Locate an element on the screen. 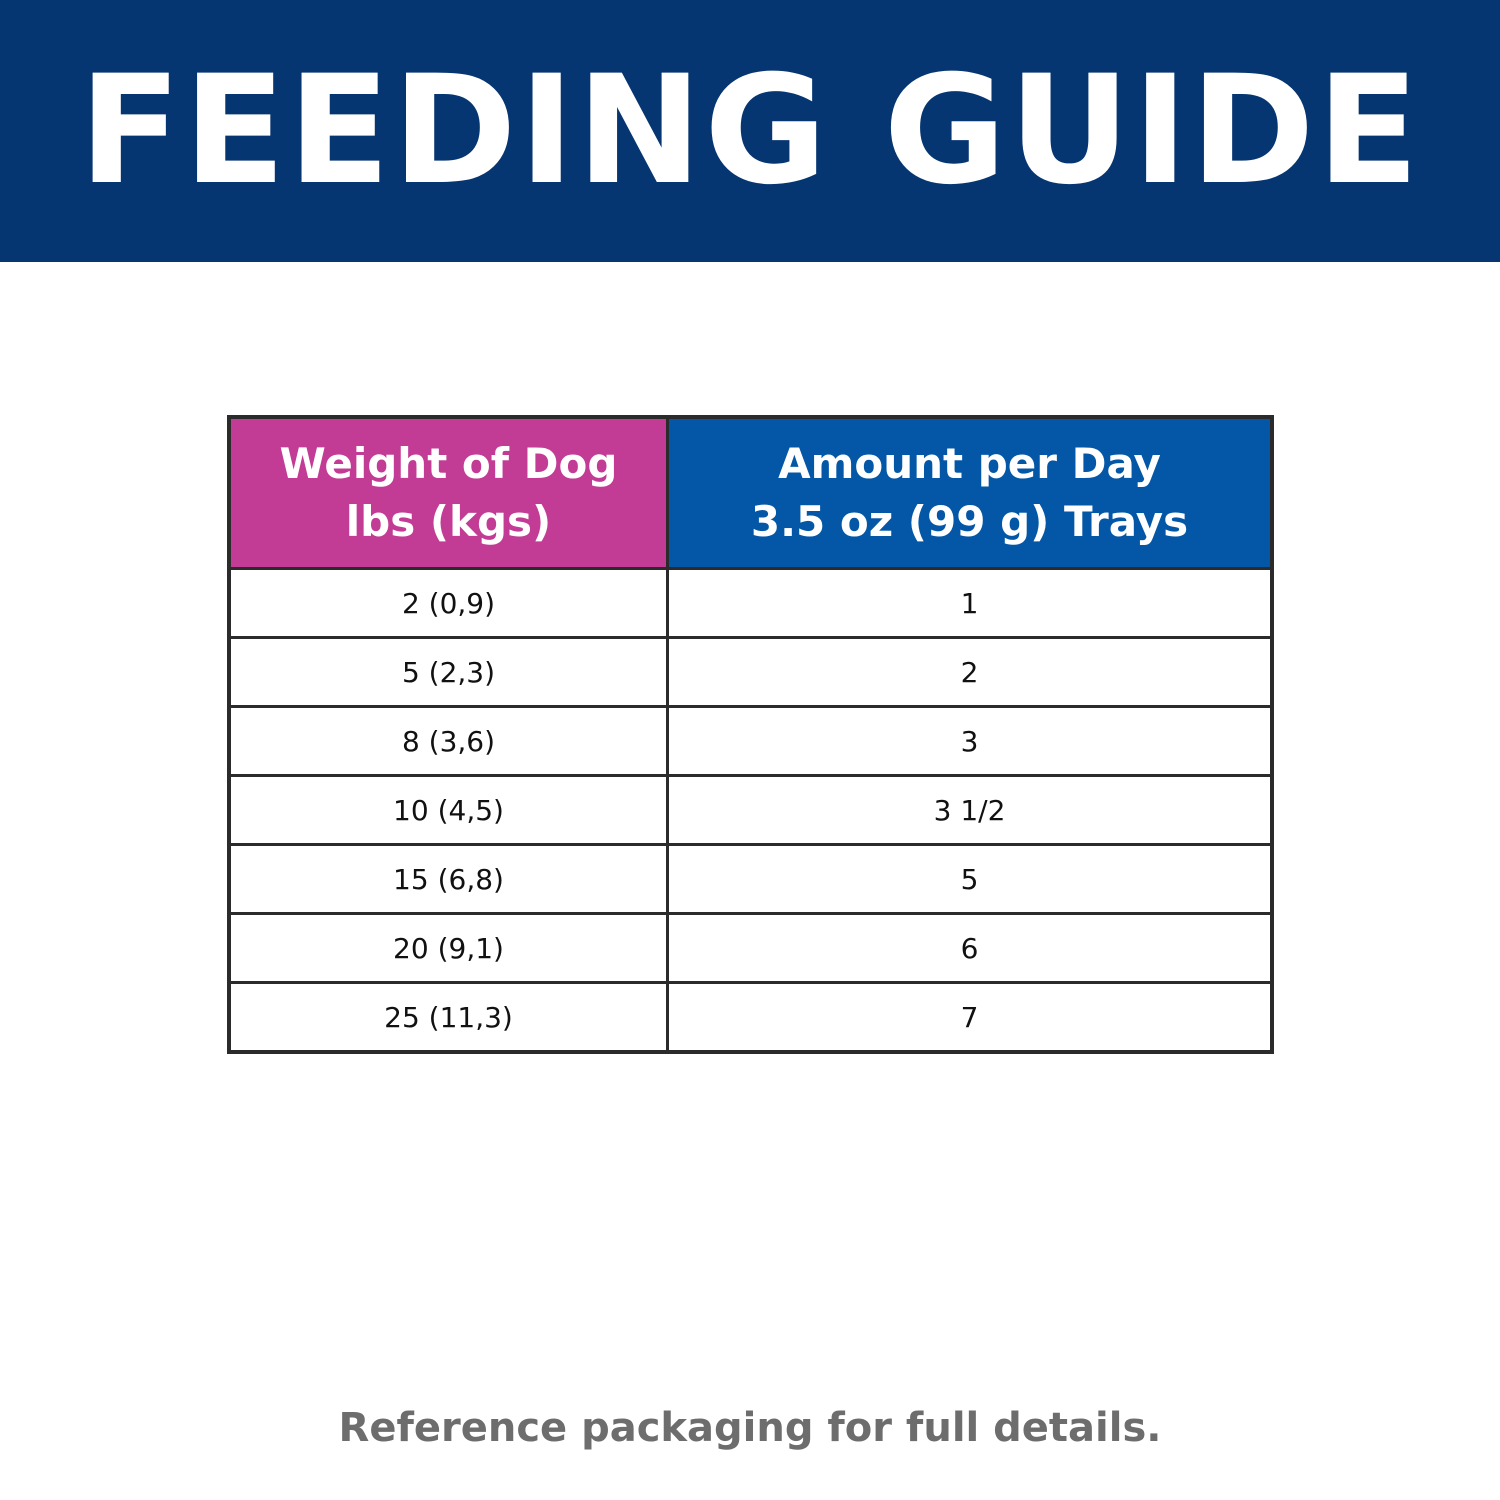  table-cell: 10 (4,5) is located at coordinates (448, 810).